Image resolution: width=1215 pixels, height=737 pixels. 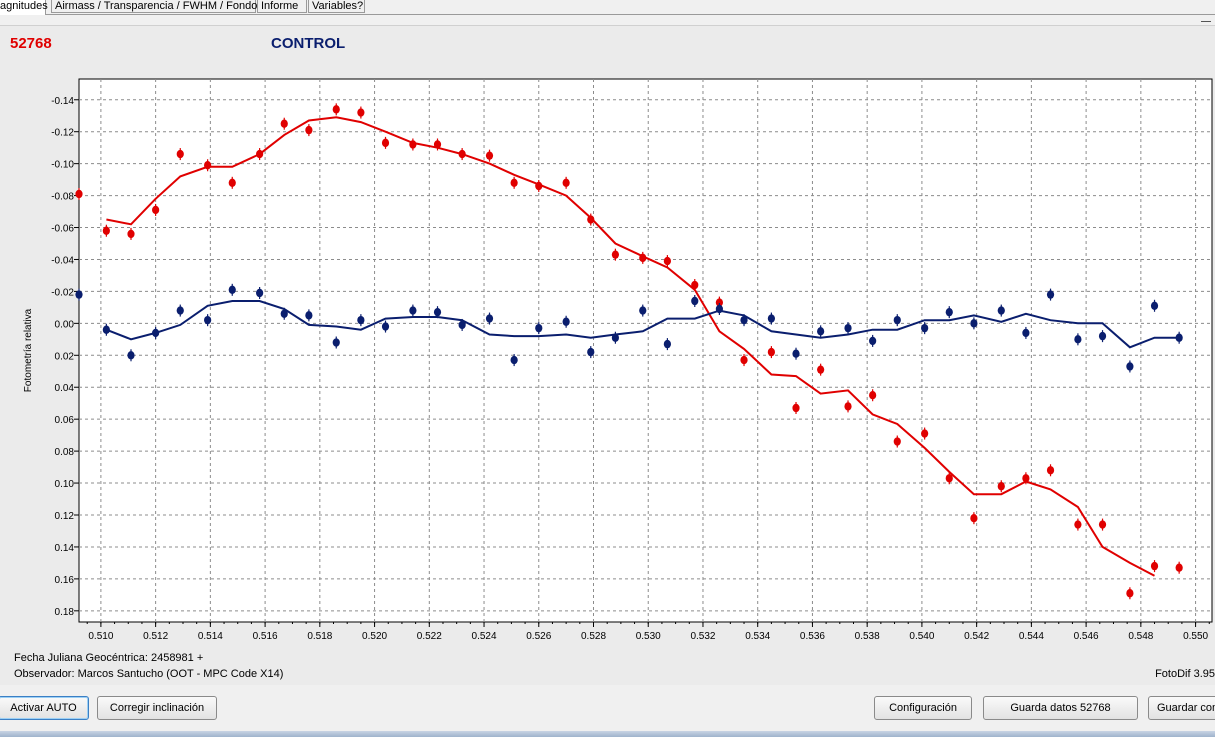 I want to click on x-tick-label: 0.530, so click(x=648, y=636).